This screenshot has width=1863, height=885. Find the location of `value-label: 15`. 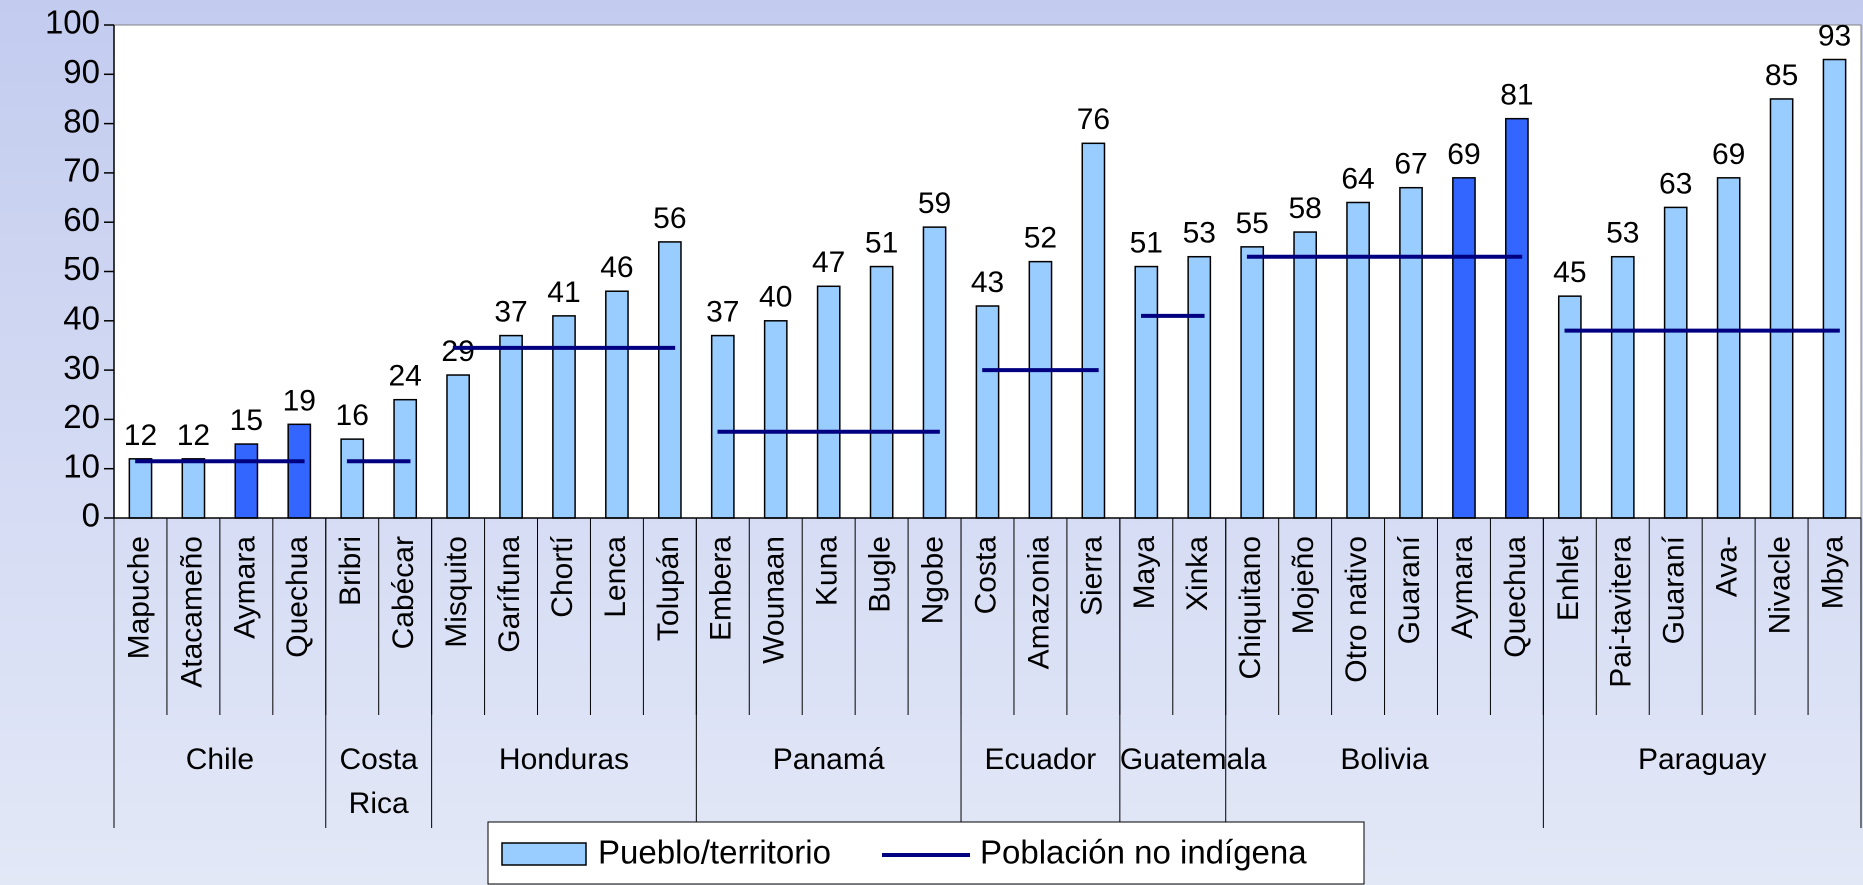

value-label: 15 is located at coordinates (246, 420).